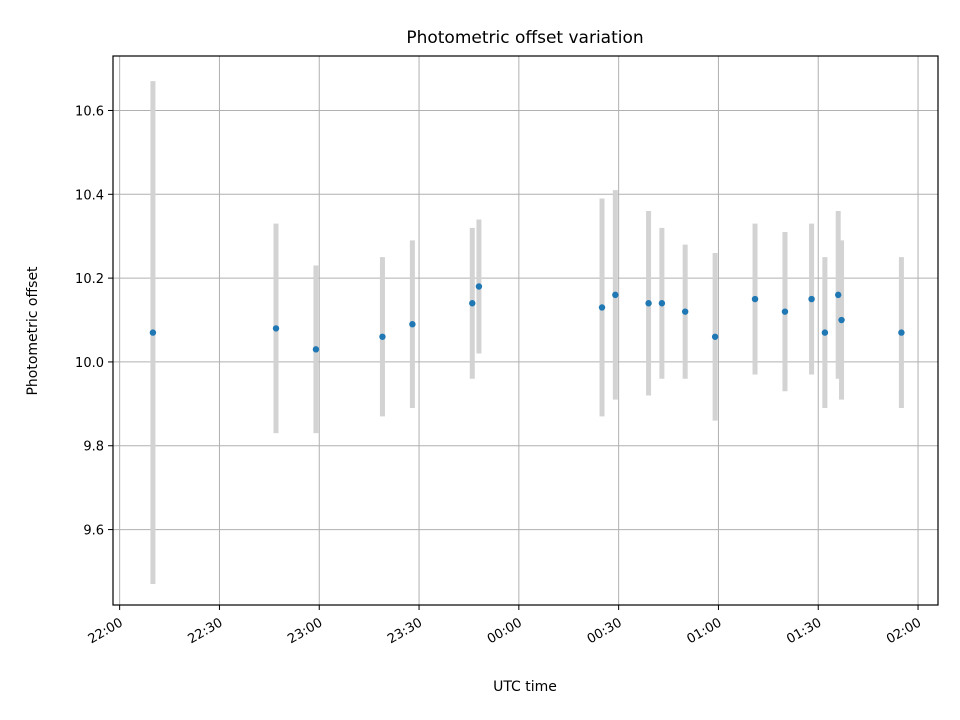 This screenshot has width=960, height=720. I want to click on x-tick-label: 23:30, so click(405, 631).